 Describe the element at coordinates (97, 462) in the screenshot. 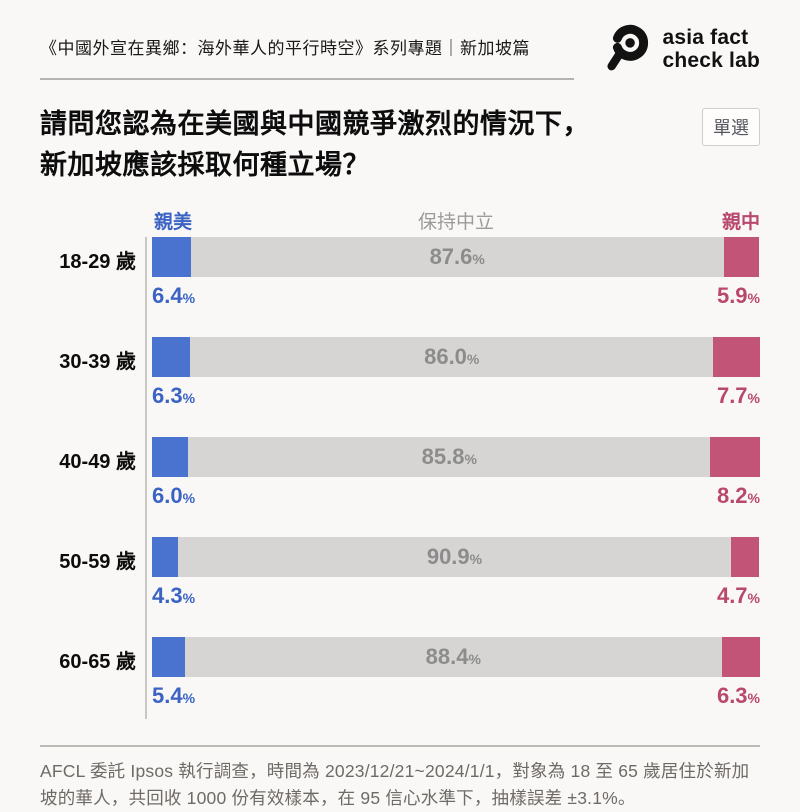

I see `age-label: 40-49 歲` at that location.